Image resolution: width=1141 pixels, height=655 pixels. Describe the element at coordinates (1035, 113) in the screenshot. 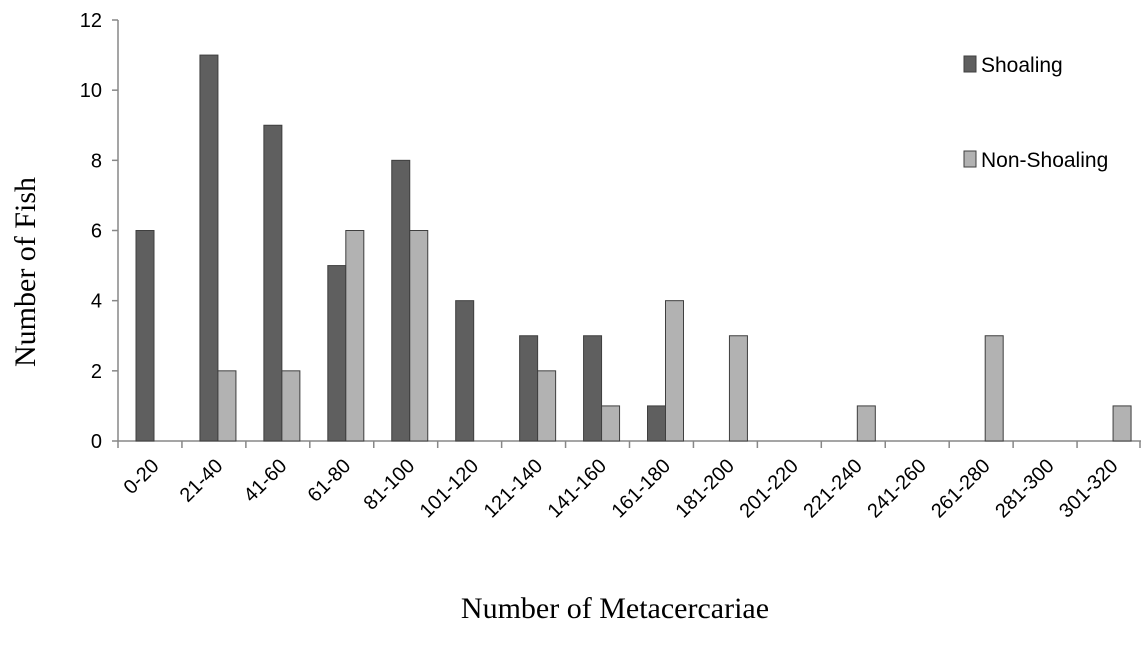

I see `legend: Shoaling Non-Shoaling` at that location.